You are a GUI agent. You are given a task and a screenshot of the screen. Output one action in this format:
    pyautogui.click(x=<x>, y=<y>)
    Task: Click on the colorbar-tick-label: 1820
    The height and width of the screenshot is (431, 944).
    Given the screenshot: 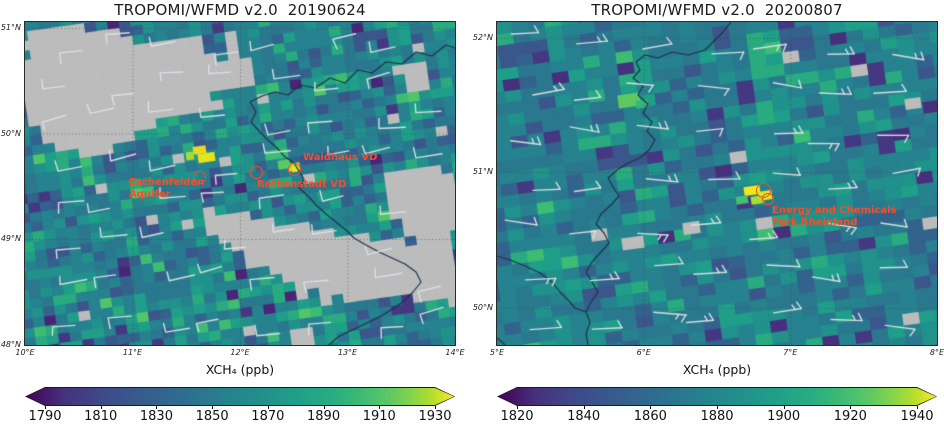 What is the action you would take?
    pyautogui.click(x=517, y=416)
    